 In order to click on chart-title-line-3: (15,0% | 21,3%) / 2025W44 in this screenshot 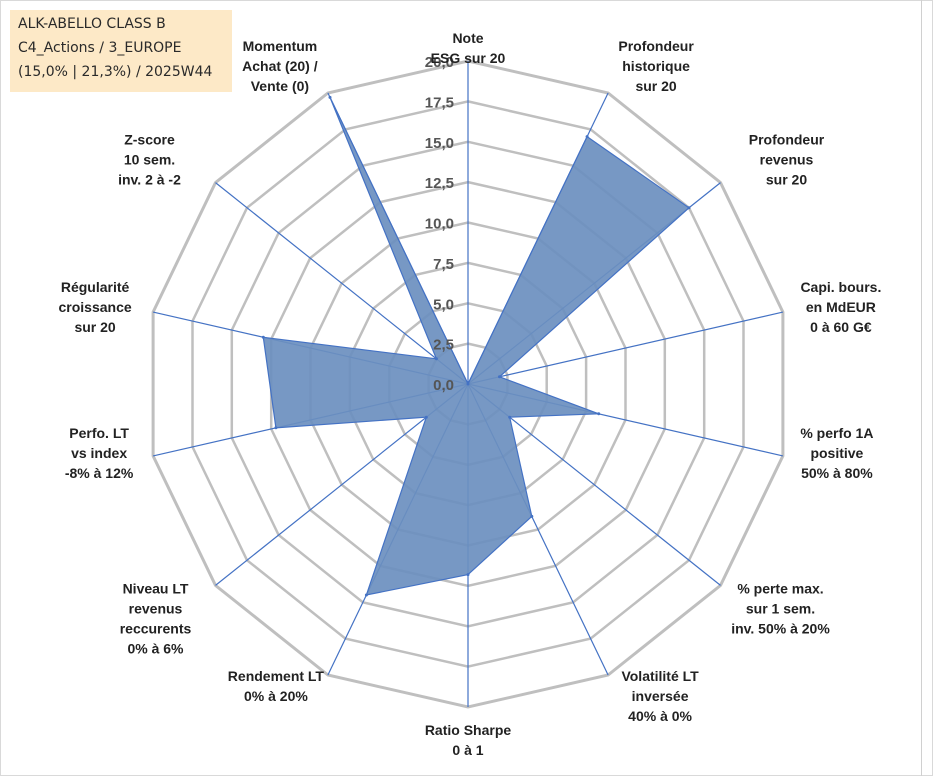, I will do `click(115, 72)`.